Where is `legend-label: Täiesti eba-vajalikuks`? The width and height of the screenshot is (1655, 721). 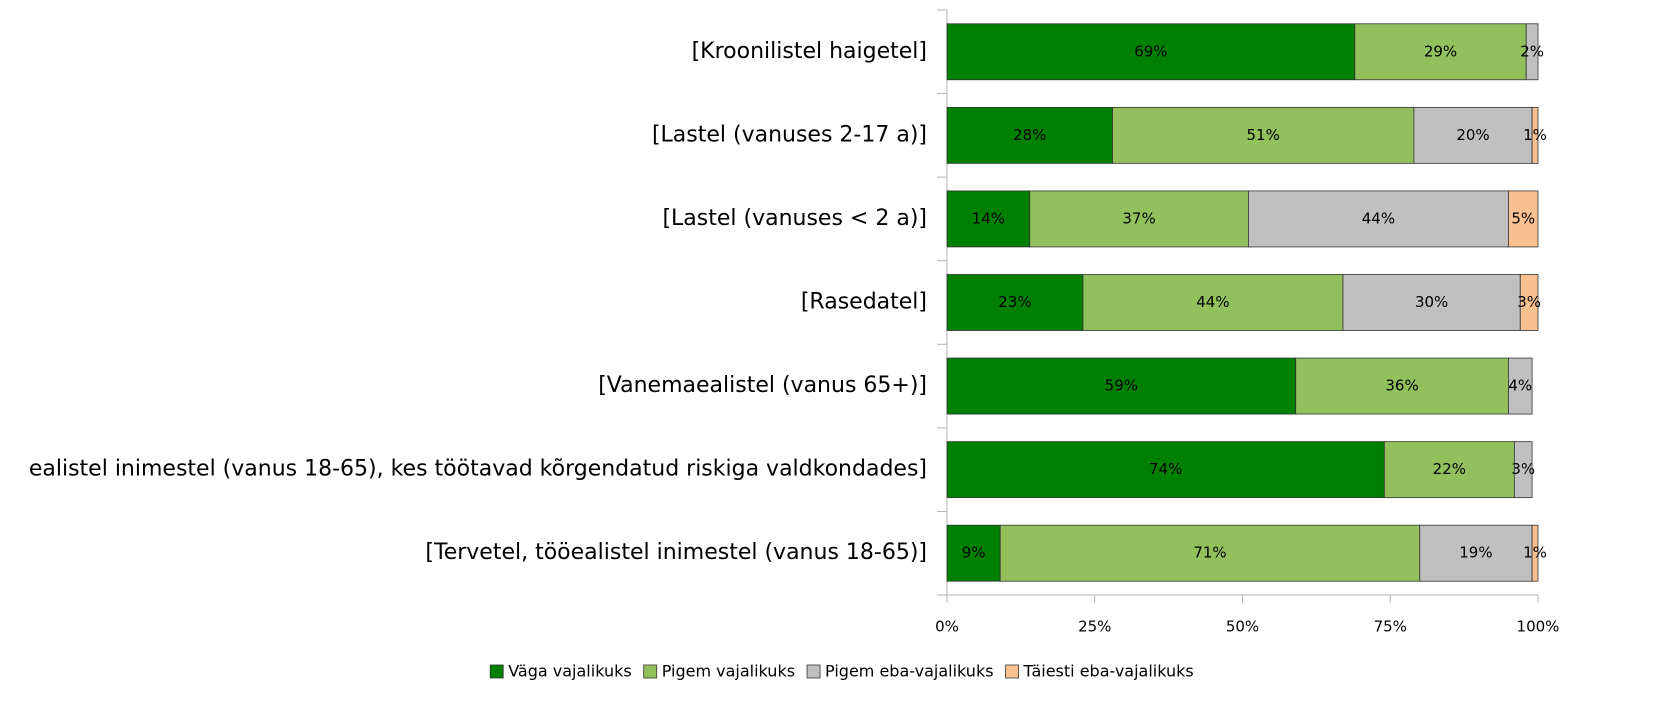 legend-label: Täiesti eba-vajalikuks is located at coordinates (1108, 671).